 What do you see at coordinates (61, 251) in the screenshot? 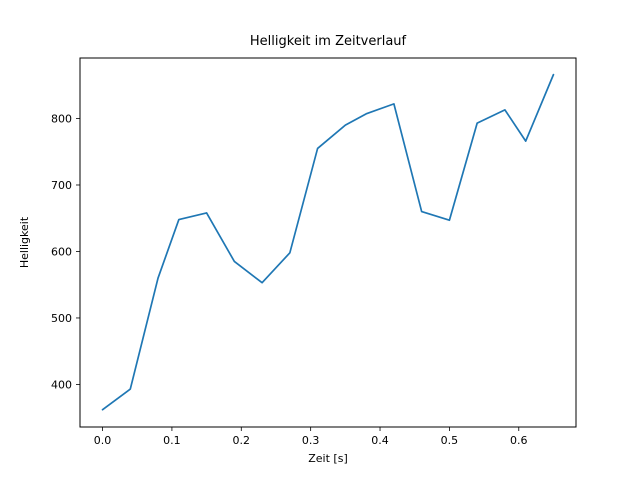
I see `y-tick-label: 600` at bounding box center [61, 251].